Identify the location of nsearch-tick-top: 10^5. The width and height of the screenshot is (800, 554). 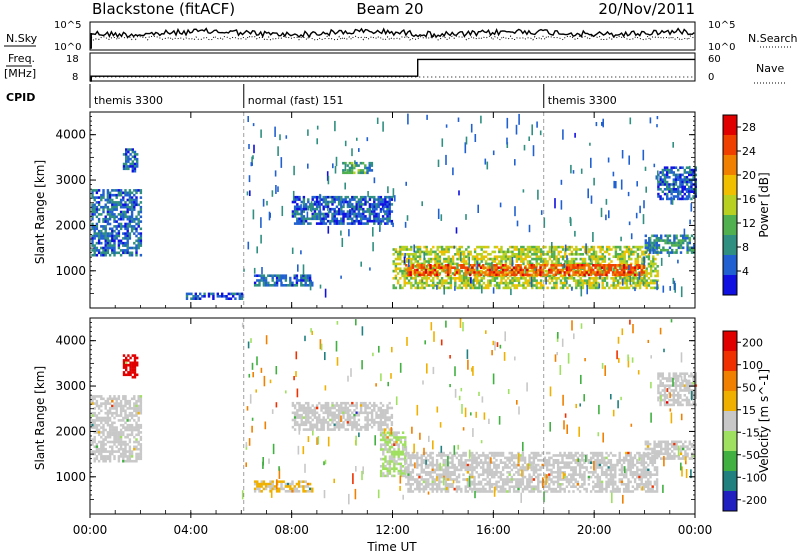
(721, 25).